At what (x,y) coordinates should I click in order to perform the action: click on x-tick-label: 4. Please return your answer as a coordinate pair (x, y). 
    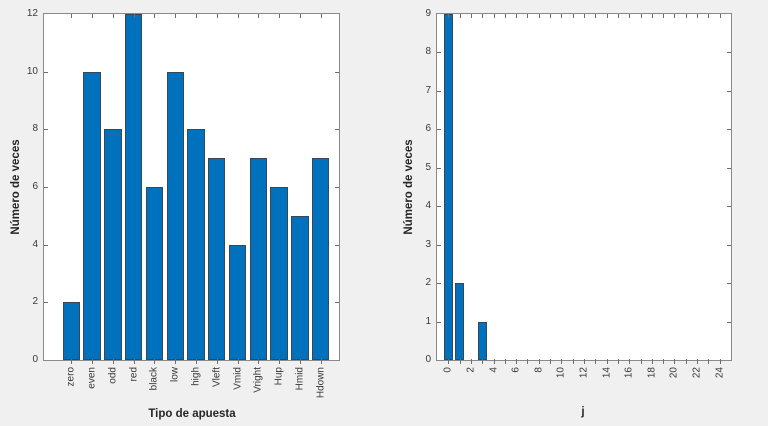
    Looking at the image, I should click on (494, 370).